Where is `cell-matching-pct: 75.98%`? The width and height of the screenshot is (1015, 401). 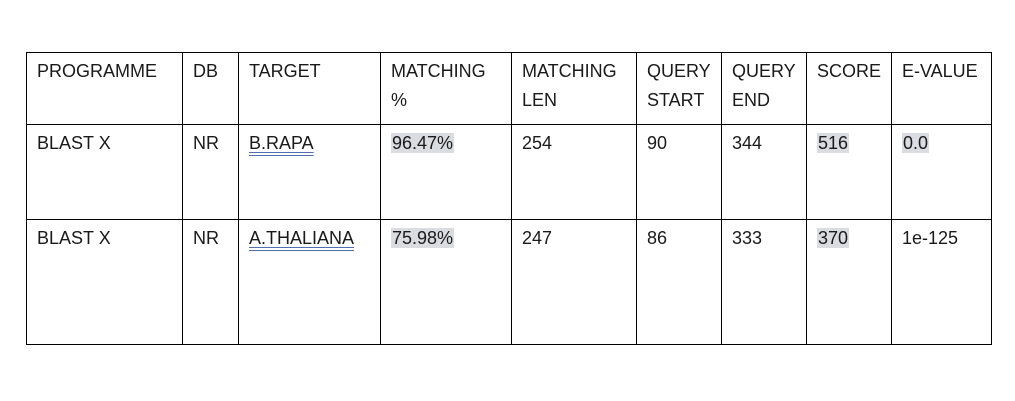
cell-matching-pct: 75.98% is located at coordinates (446, 282).